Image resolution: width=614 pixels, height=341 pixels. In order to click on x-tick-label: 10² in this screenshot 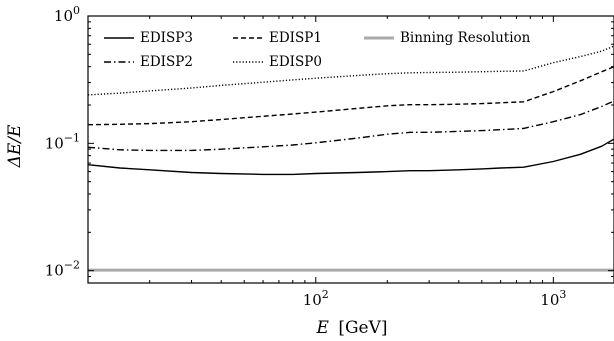, I will do `click(316, 298)`.